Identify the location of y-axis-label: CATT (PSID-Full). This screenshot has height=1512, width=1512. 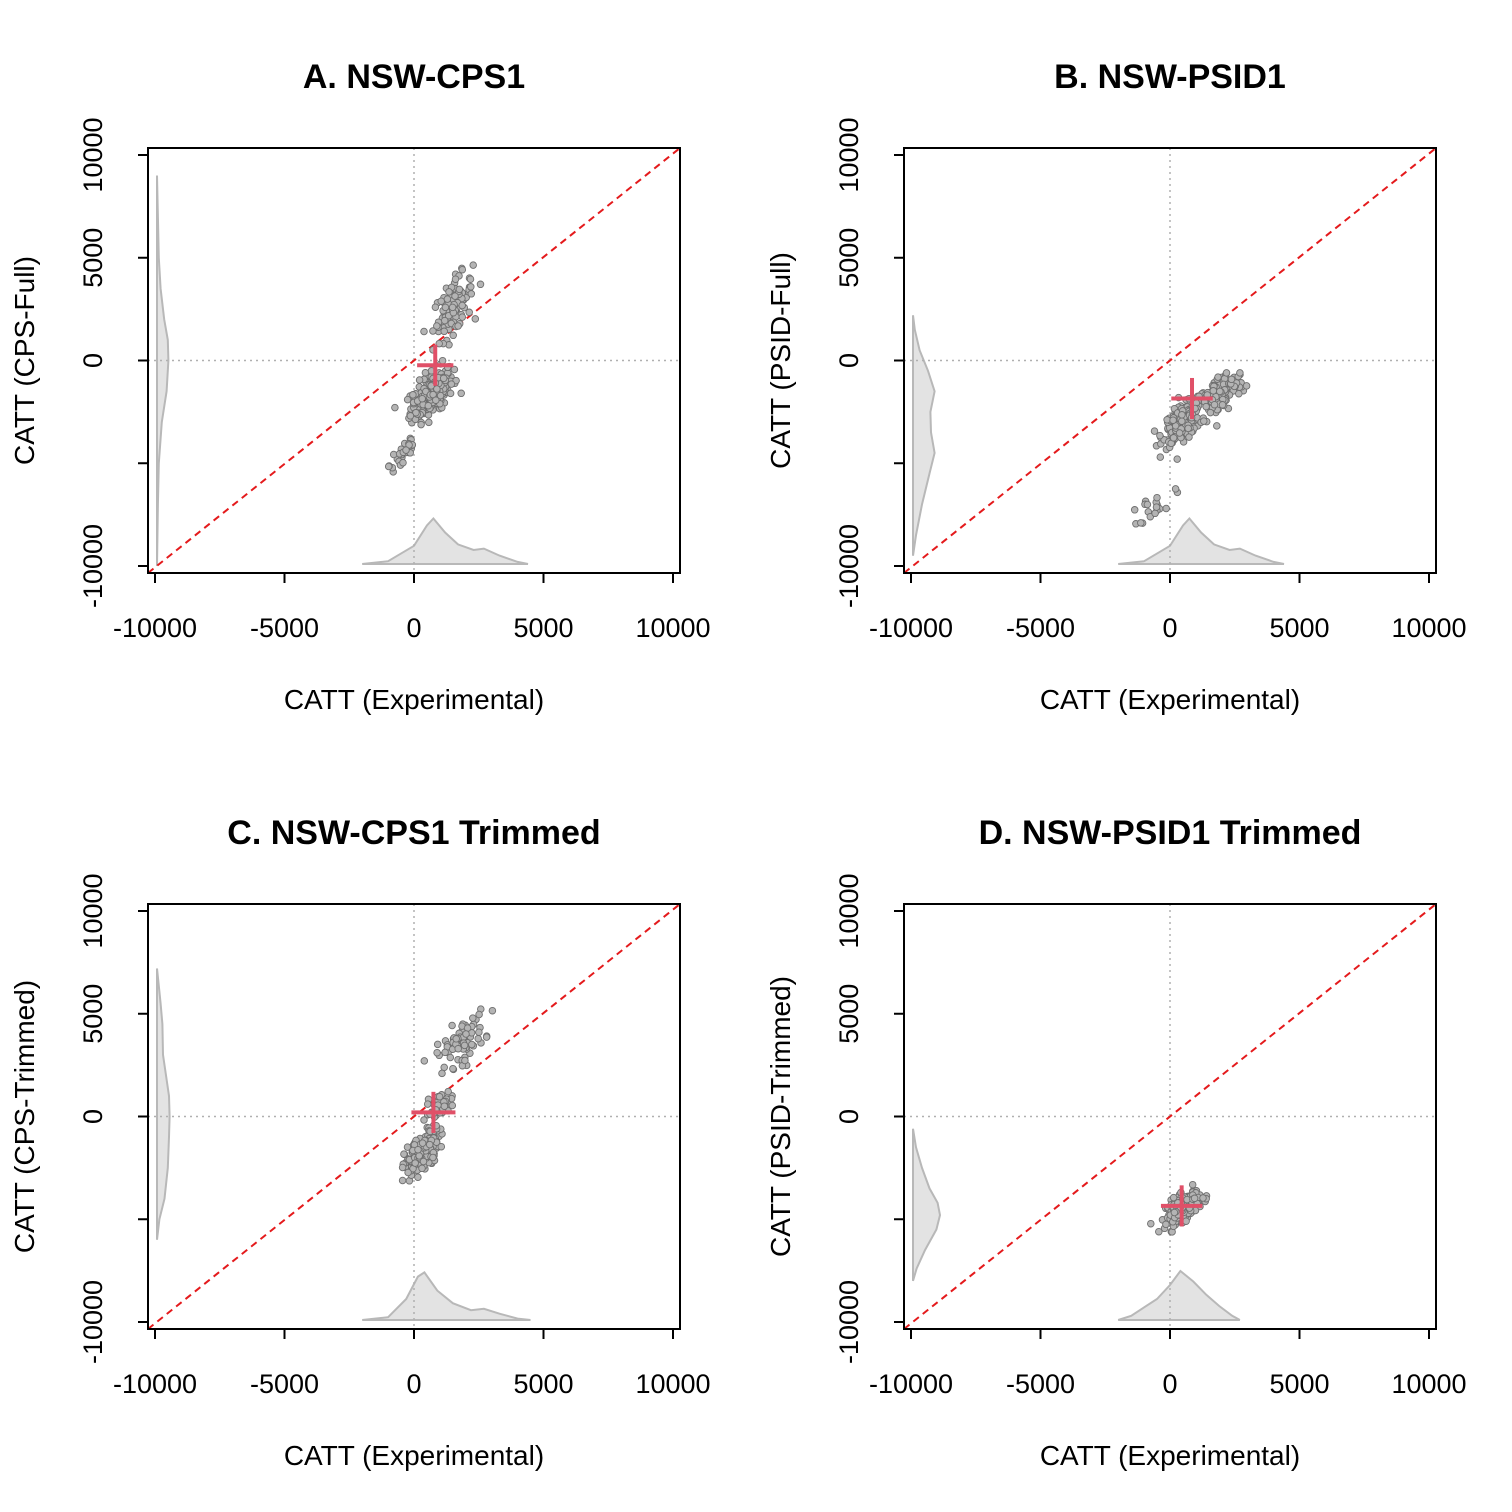
(780, 360).